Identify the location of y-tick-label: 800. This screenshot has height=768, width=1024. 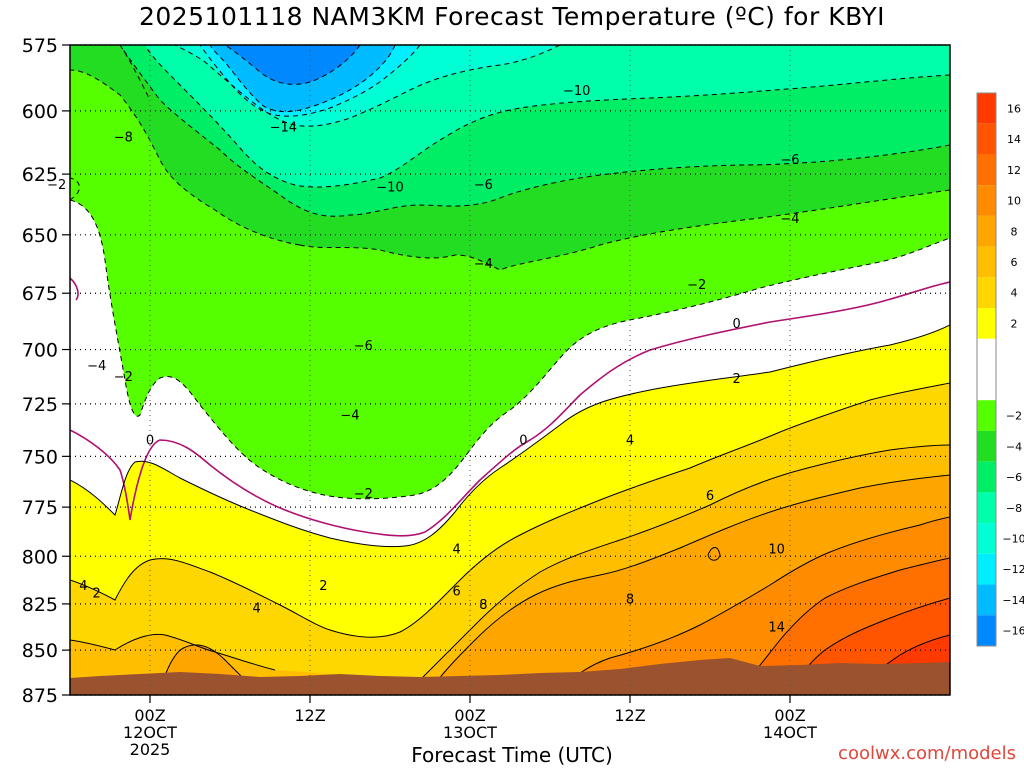
(40, 557).